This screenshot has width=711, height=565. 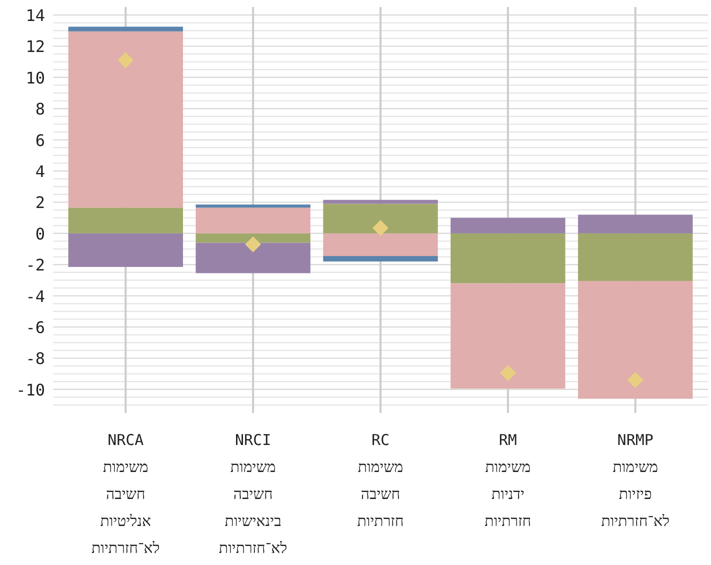 What do you see at coordinates (35, 358) in the screenshot?
I see `y-tick-label: -8` at bounding box center [35, 358].